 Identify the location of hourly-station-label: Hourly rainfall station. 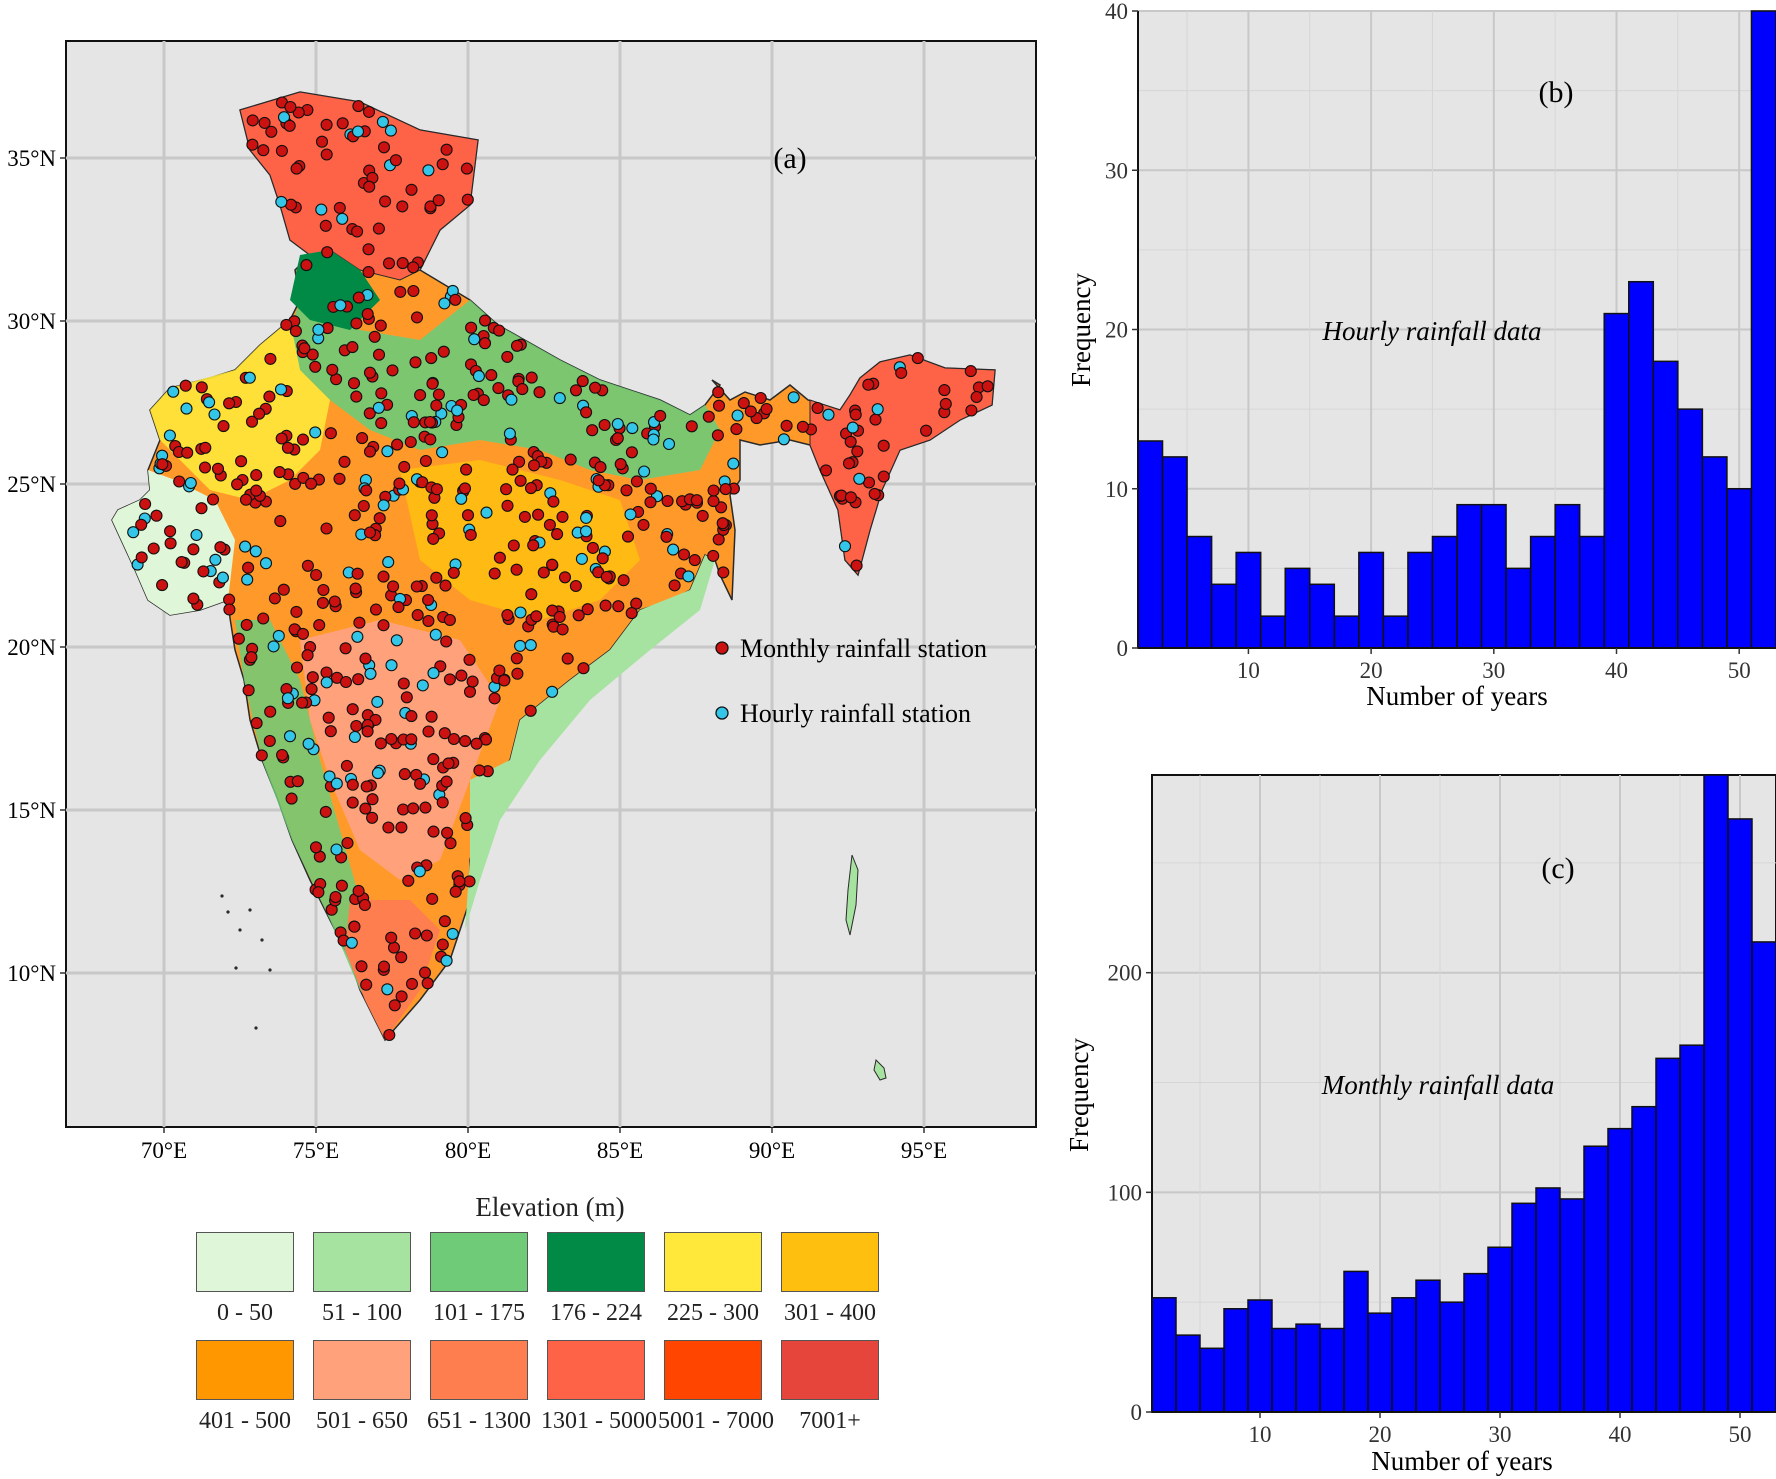
(855, 713).